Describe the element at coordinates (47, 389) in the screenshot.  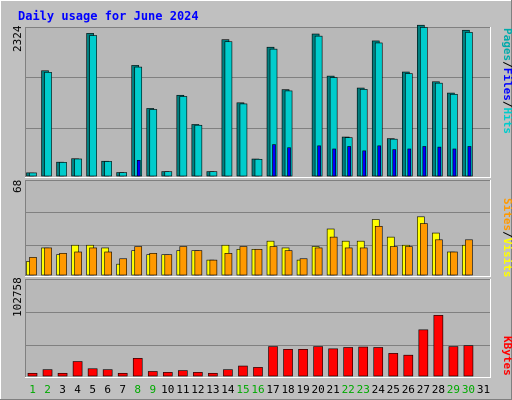
I see `day-label: 2` at that location.